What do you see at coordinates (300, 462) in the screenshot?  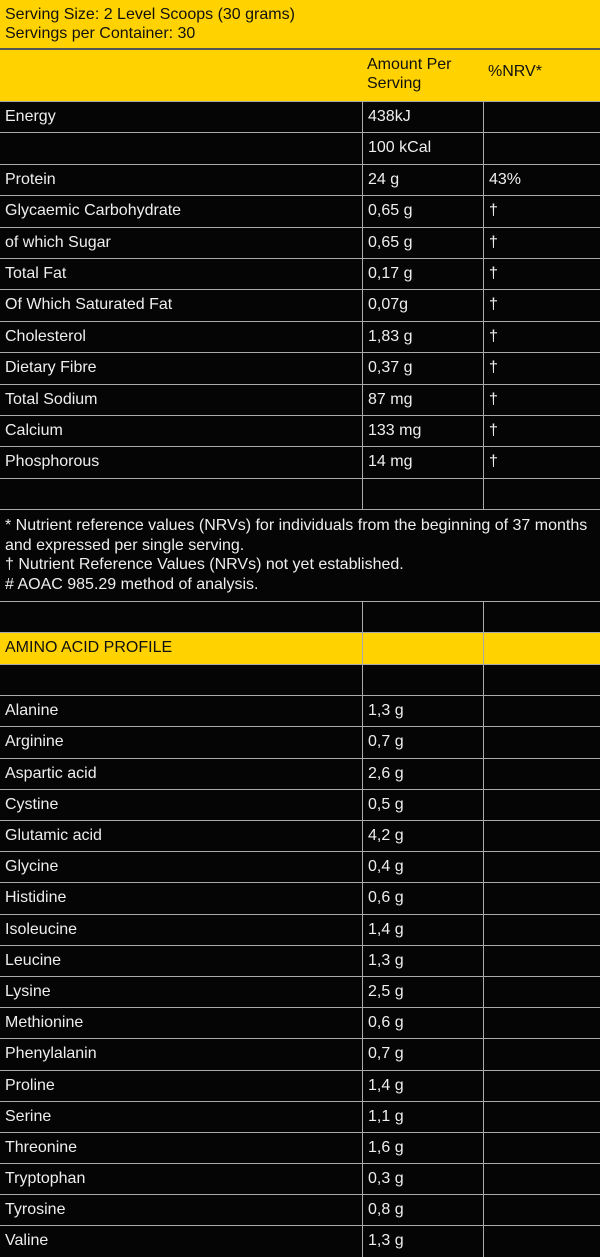 I see `table-row: Phosphorous 14 mg †` at bounding box center [300, 462].